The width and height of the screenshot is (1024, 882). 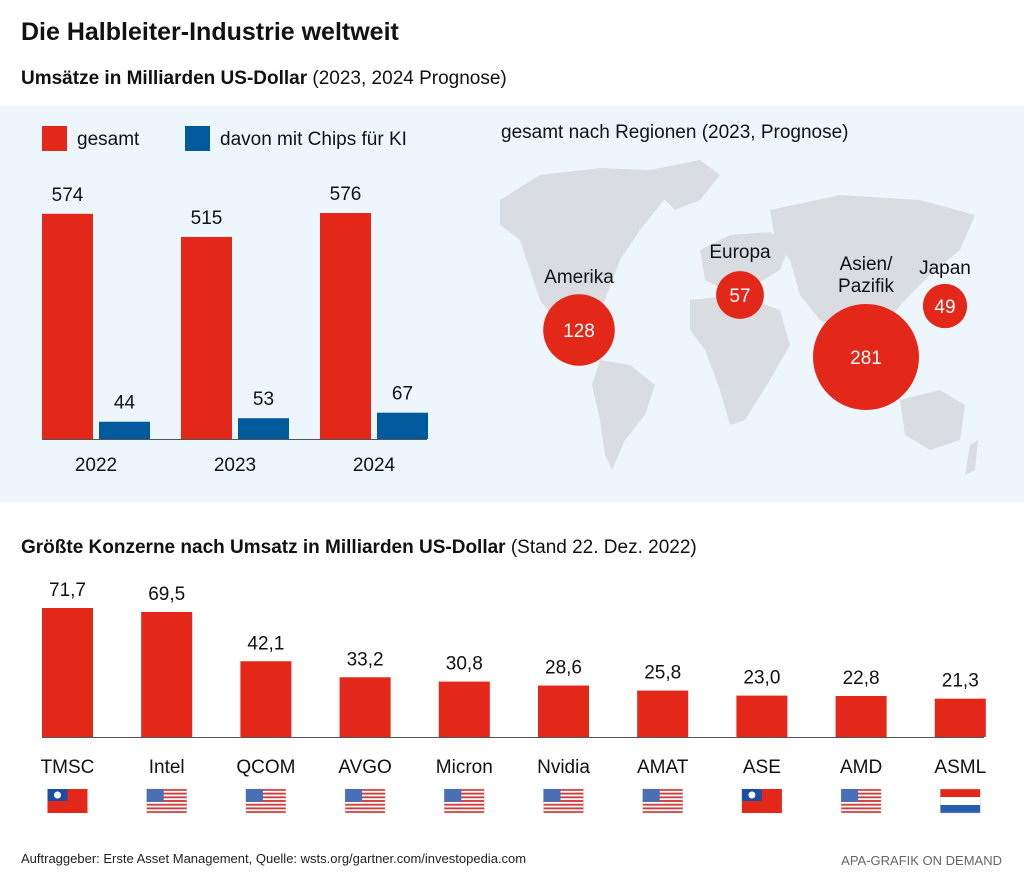 I want to click on bar-value-label: 33,2, so click(x=365, y=659).